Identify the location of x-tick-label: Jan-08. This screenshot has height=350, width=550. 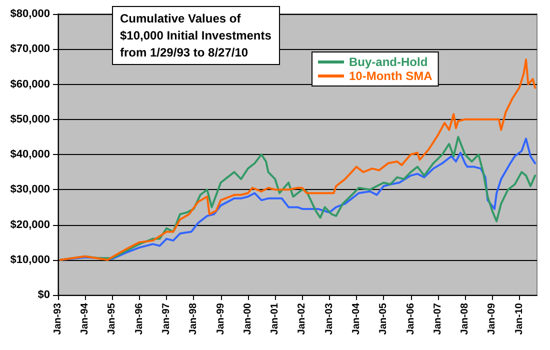
(465, 318).